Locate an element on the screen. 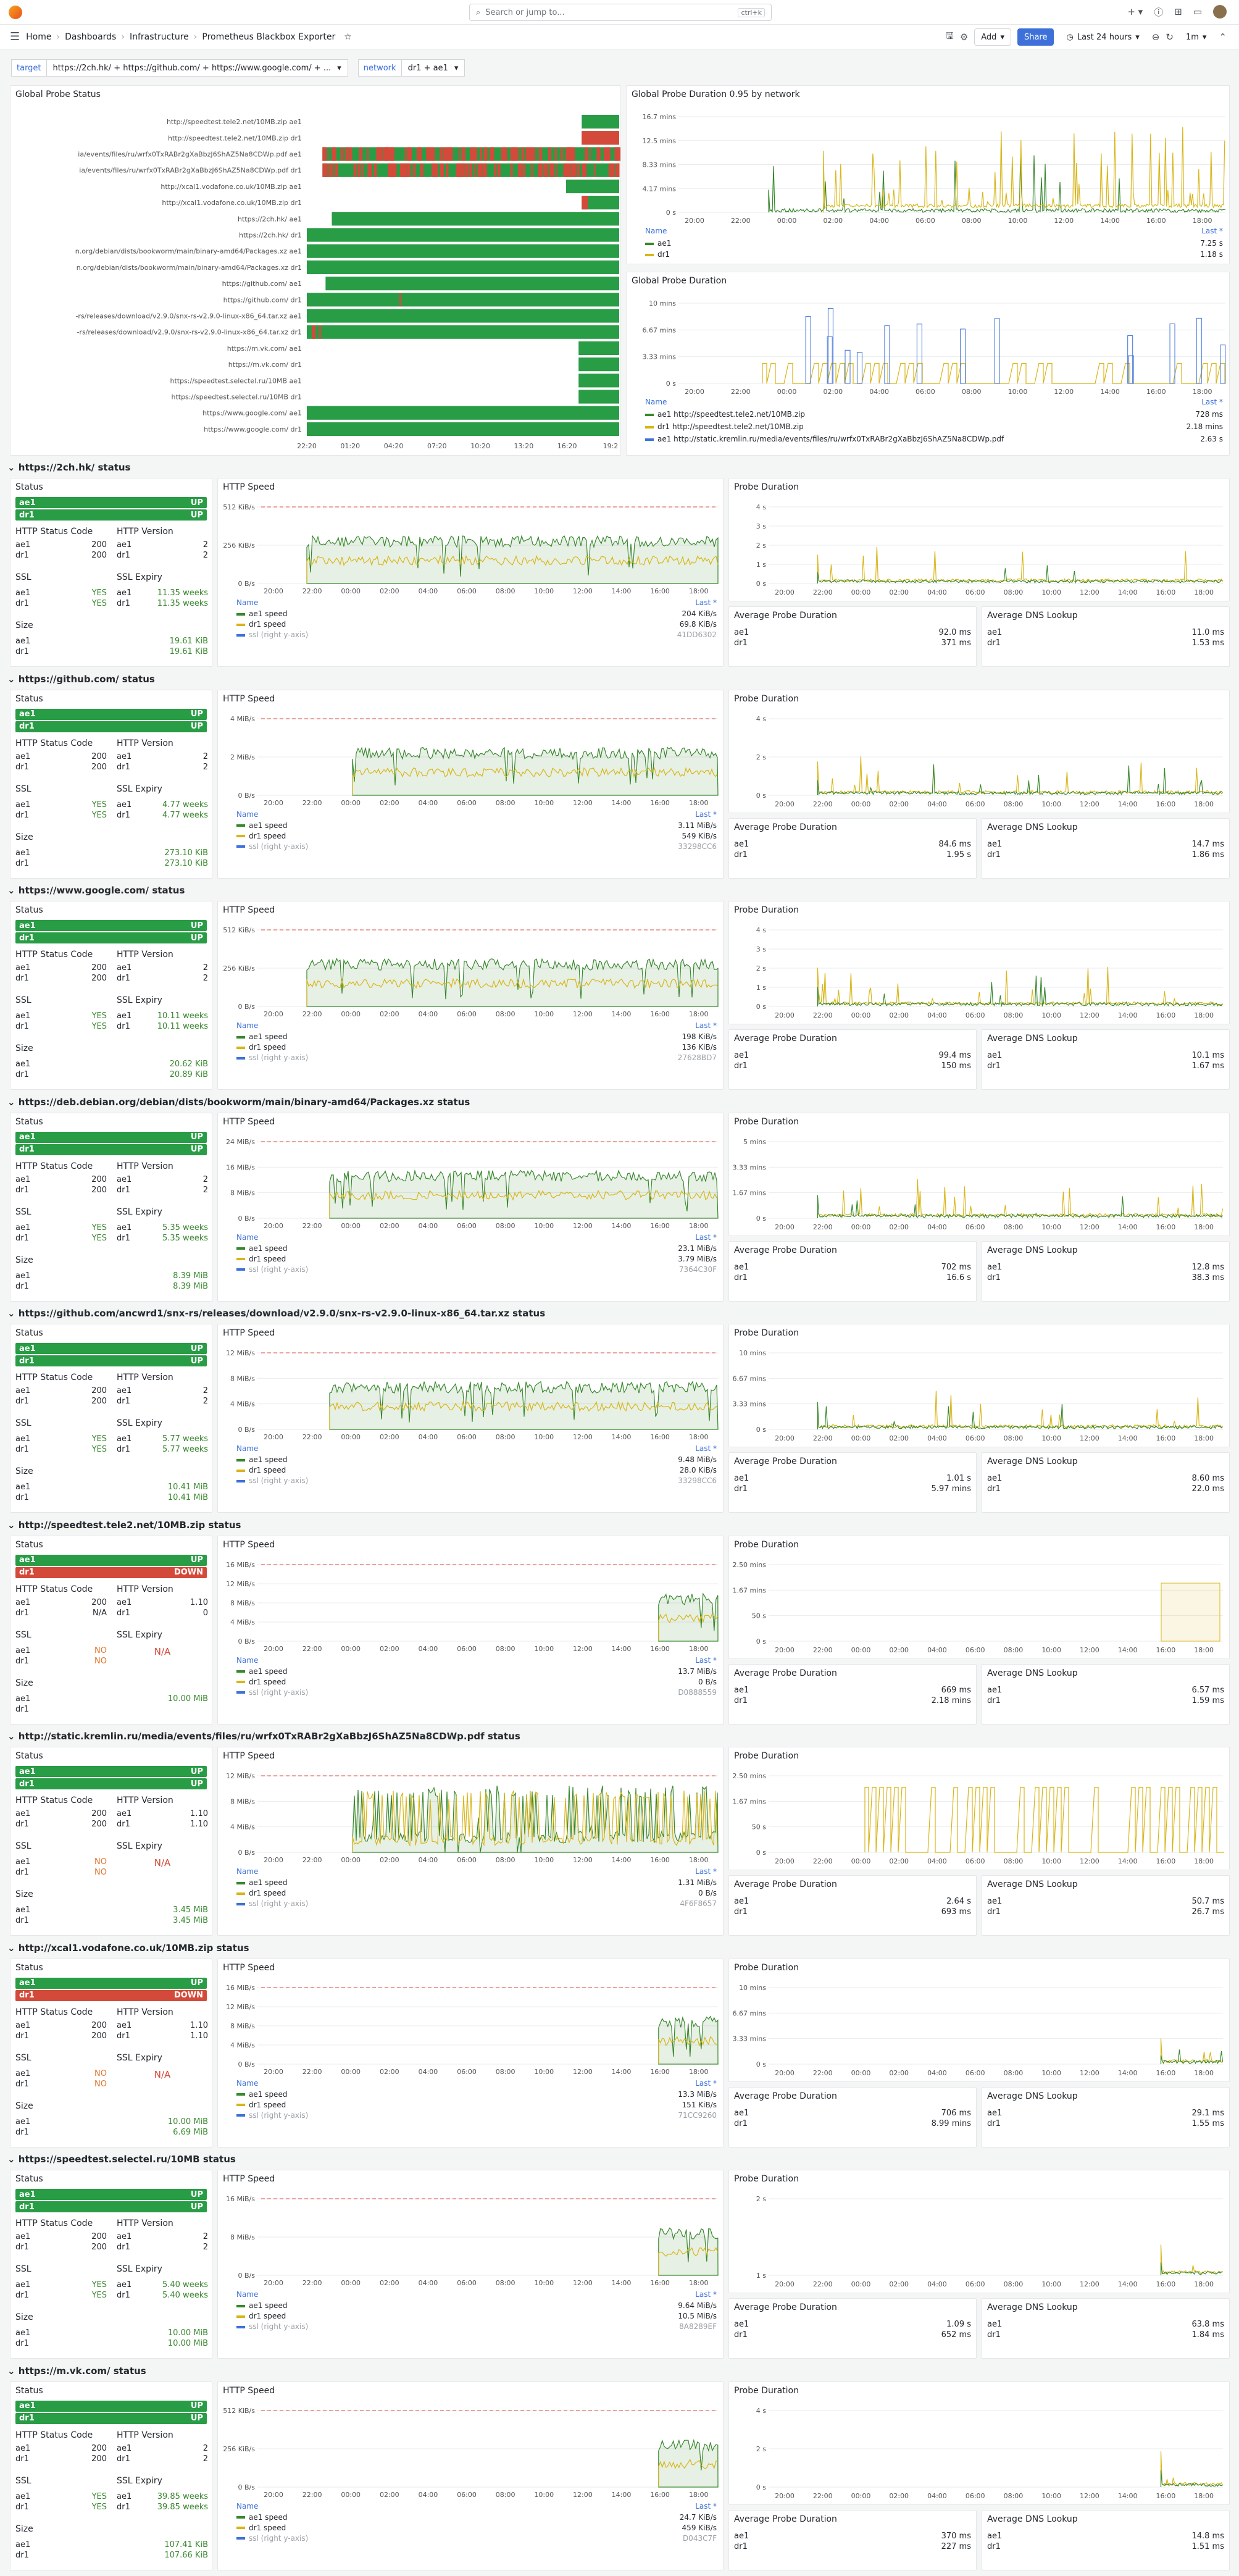 This screenshot has width=1239, height=2576. grafana-logo-icon is located at coordinates (16, 12).